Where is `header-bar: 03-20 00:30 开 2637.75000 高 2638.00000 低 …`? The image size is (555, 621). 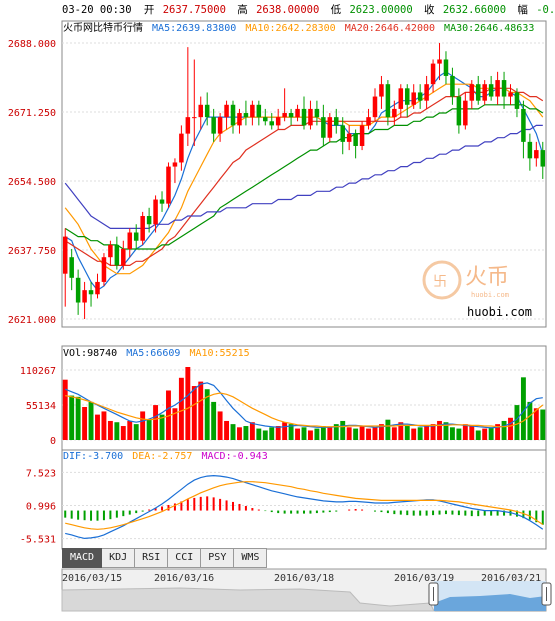 header-bar: 03-20 00:30 开 2637.75000 高 2638.00000 低 … is located at coordinates (308, 9).